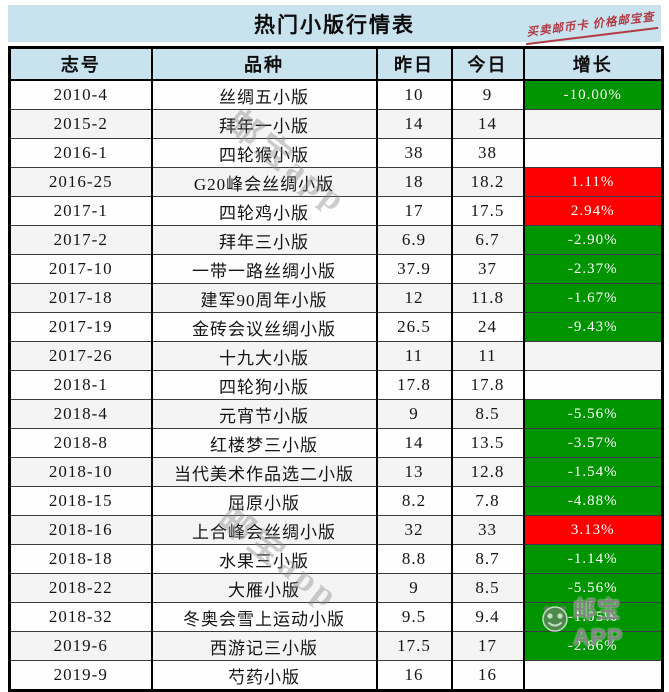 This screenshot has height=692, width=669. I want to click on id-cell: 2018-4, so click(80, 414).